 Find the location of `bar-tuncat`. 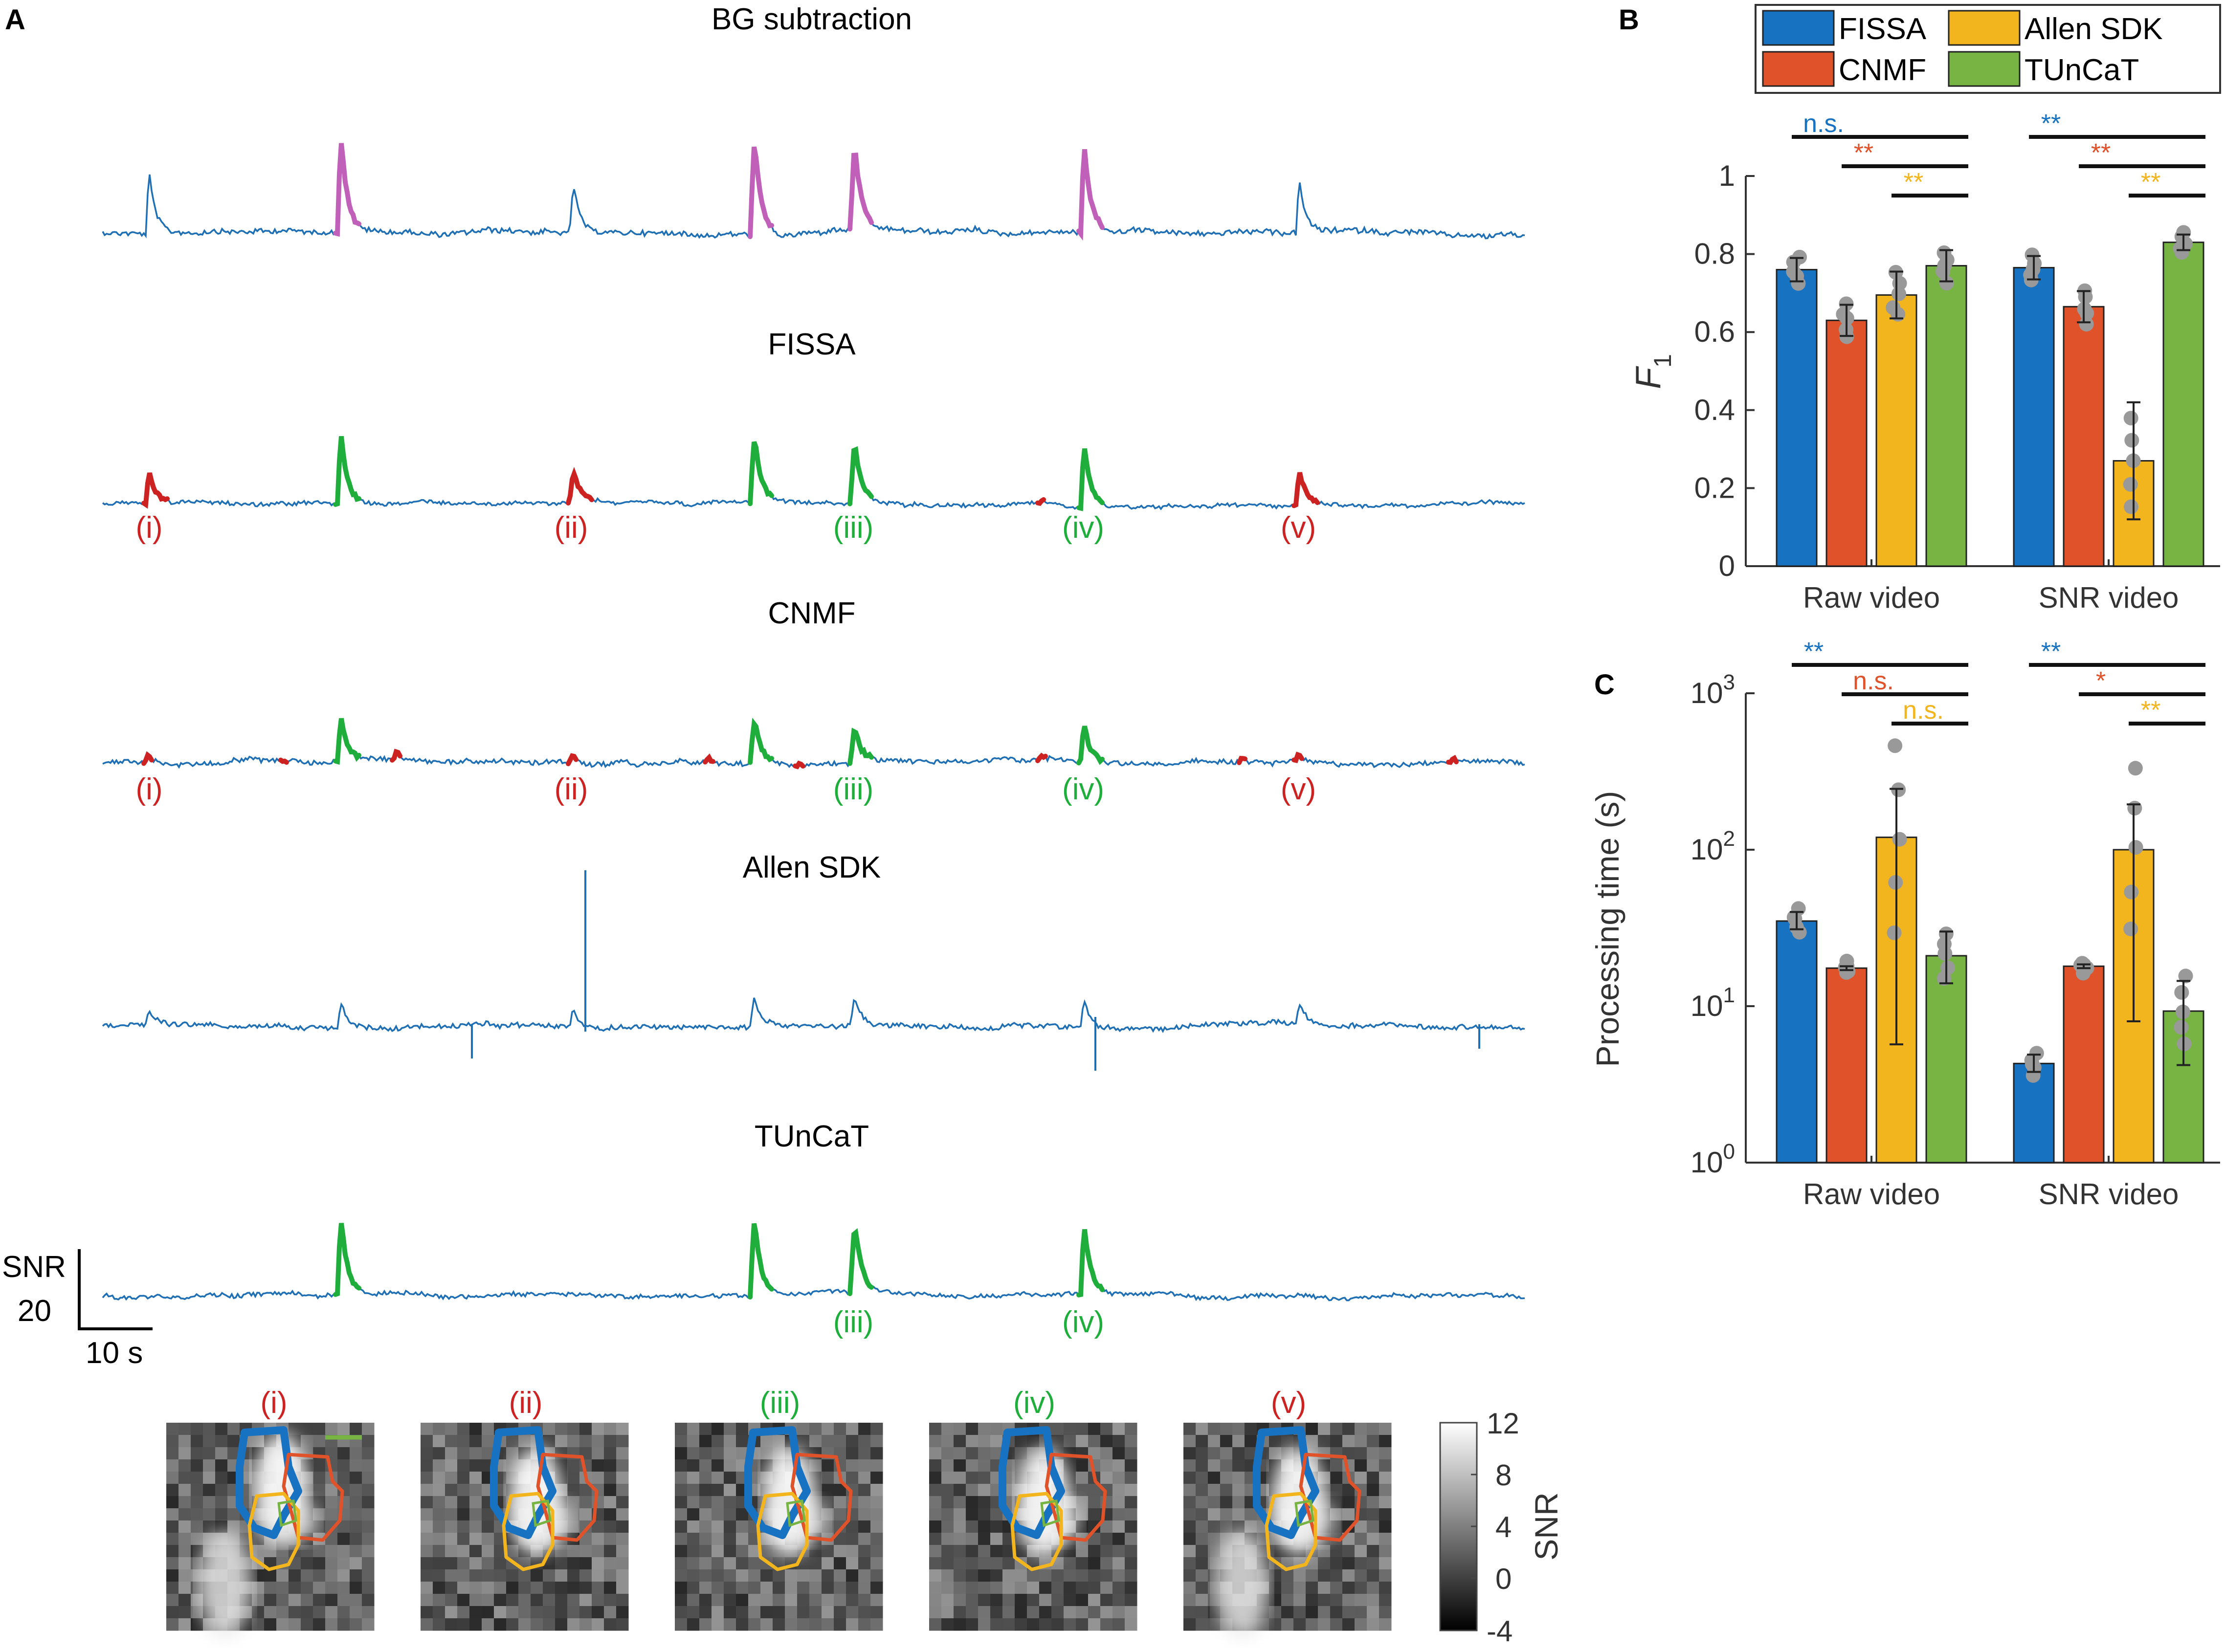

bar-tuncat is located at coordinates (2183, 404).